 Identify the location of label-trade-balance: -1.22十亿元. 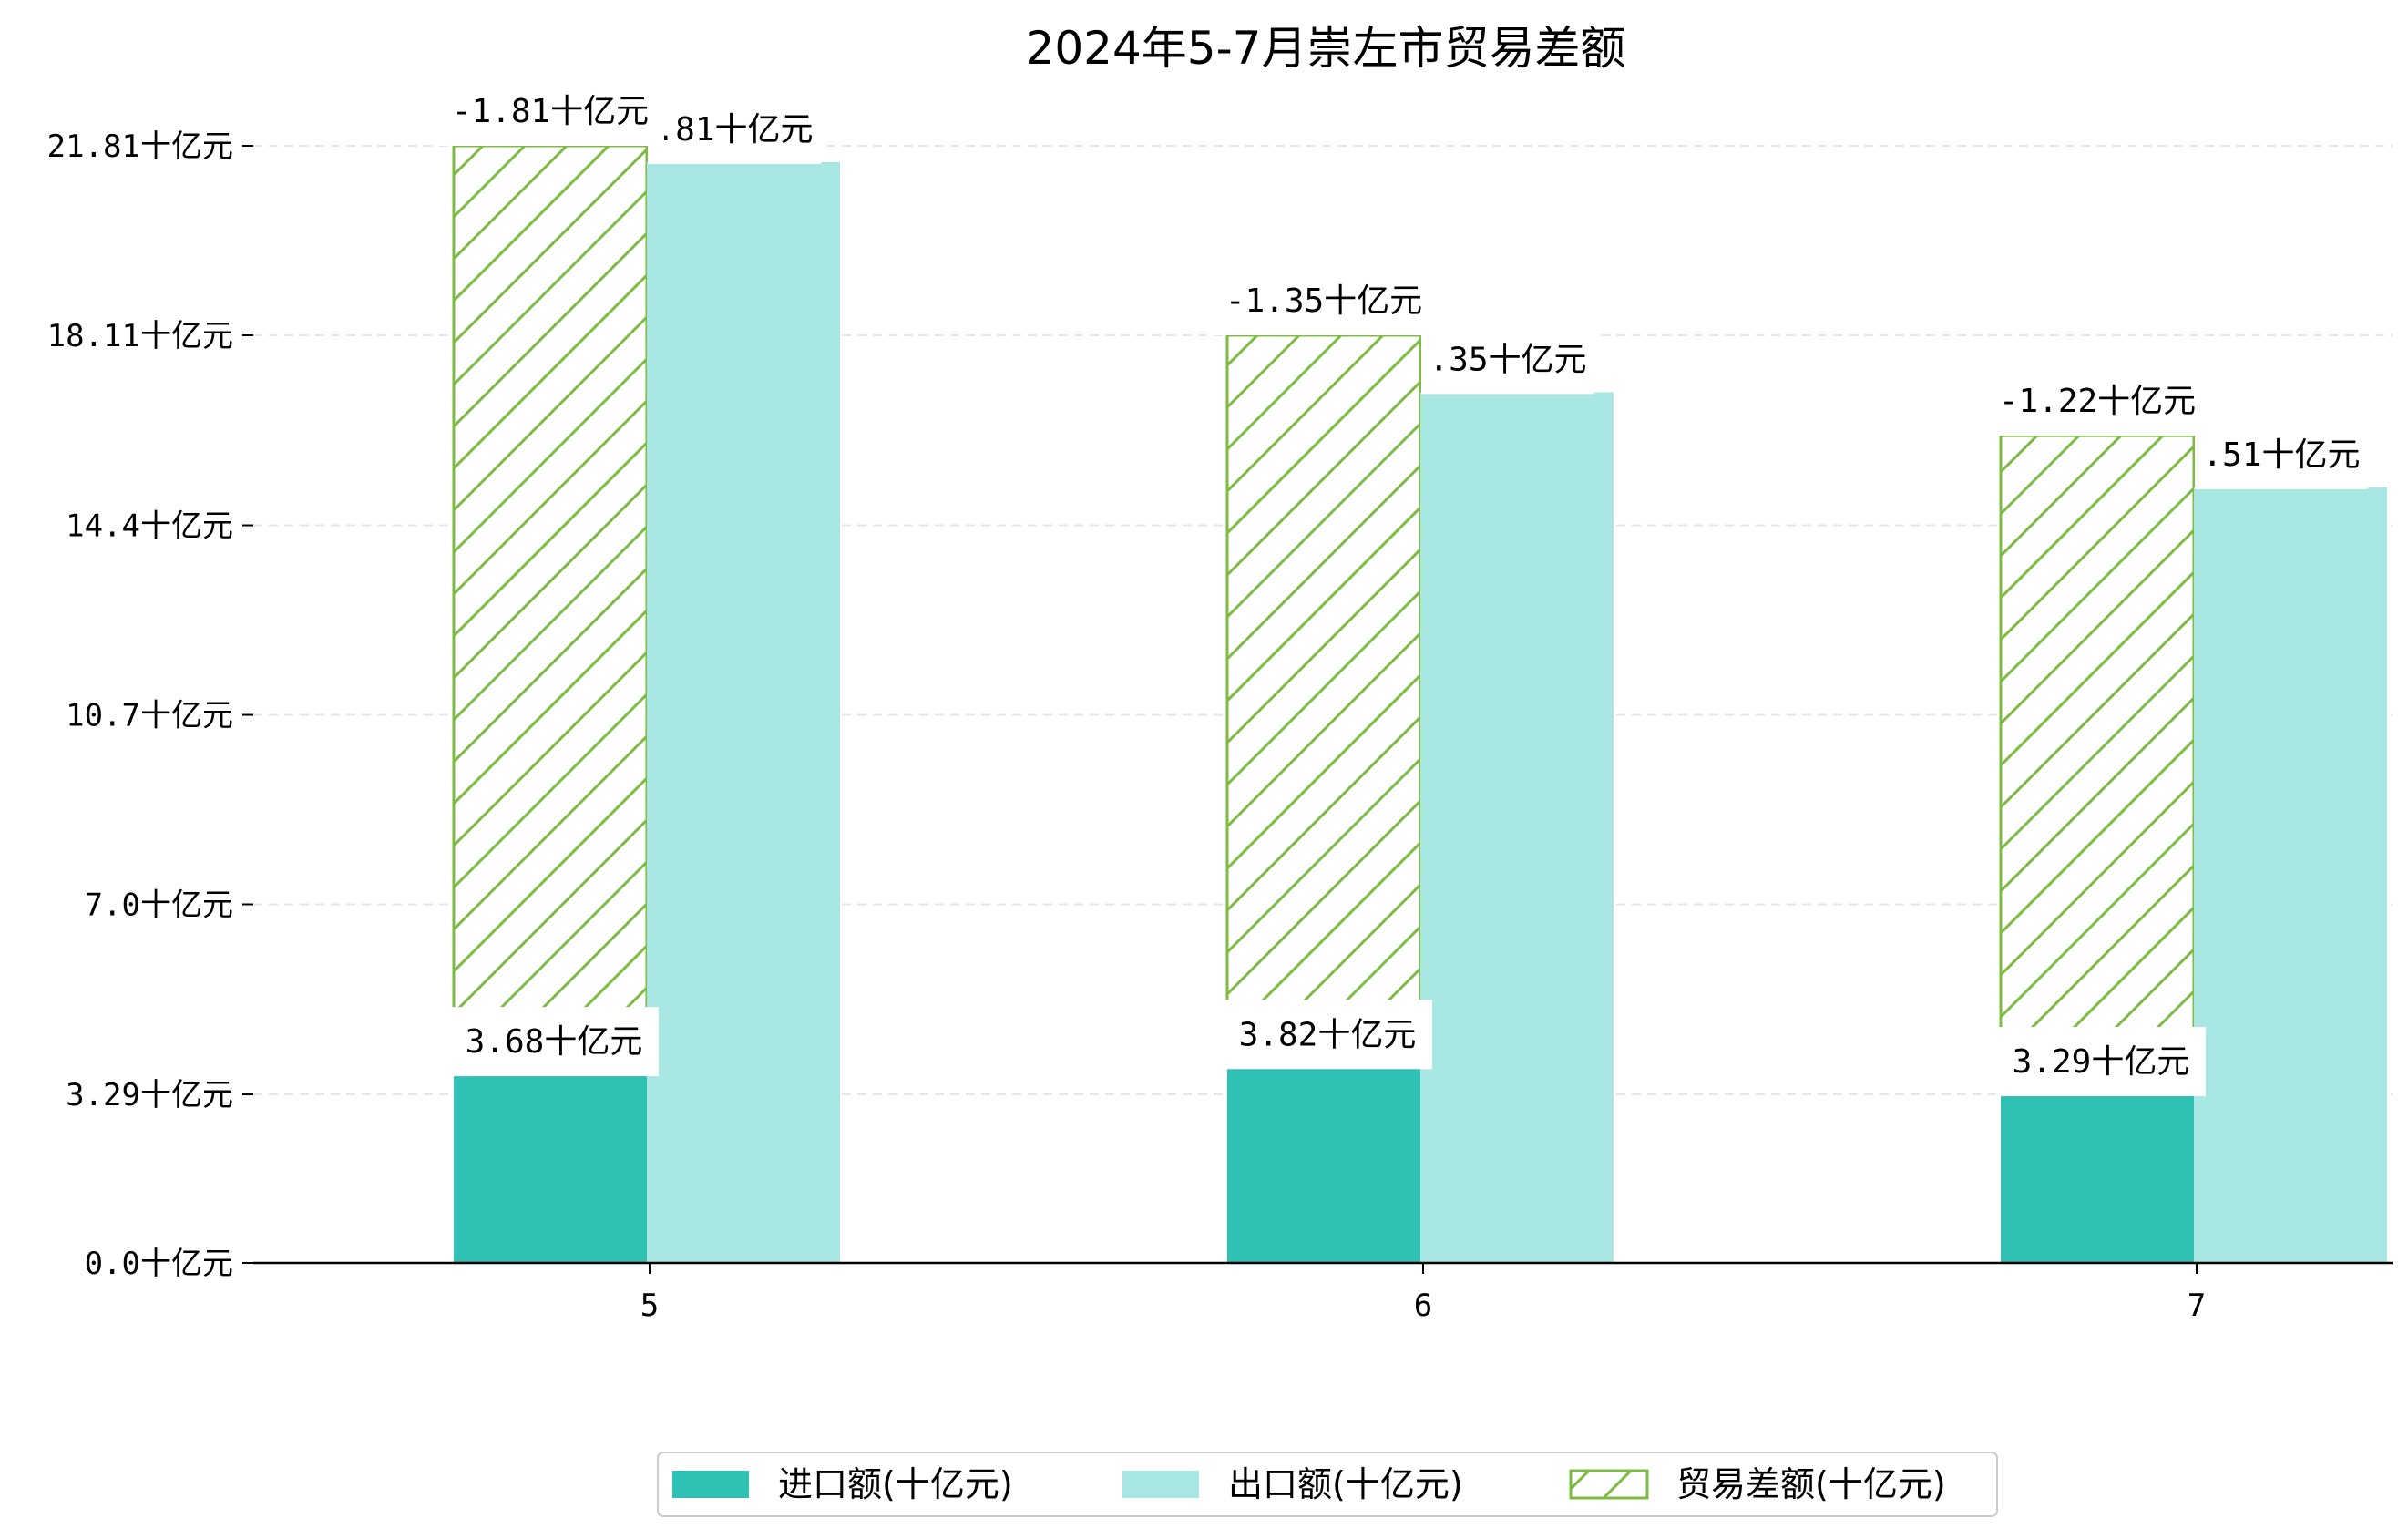
(2097, 402).